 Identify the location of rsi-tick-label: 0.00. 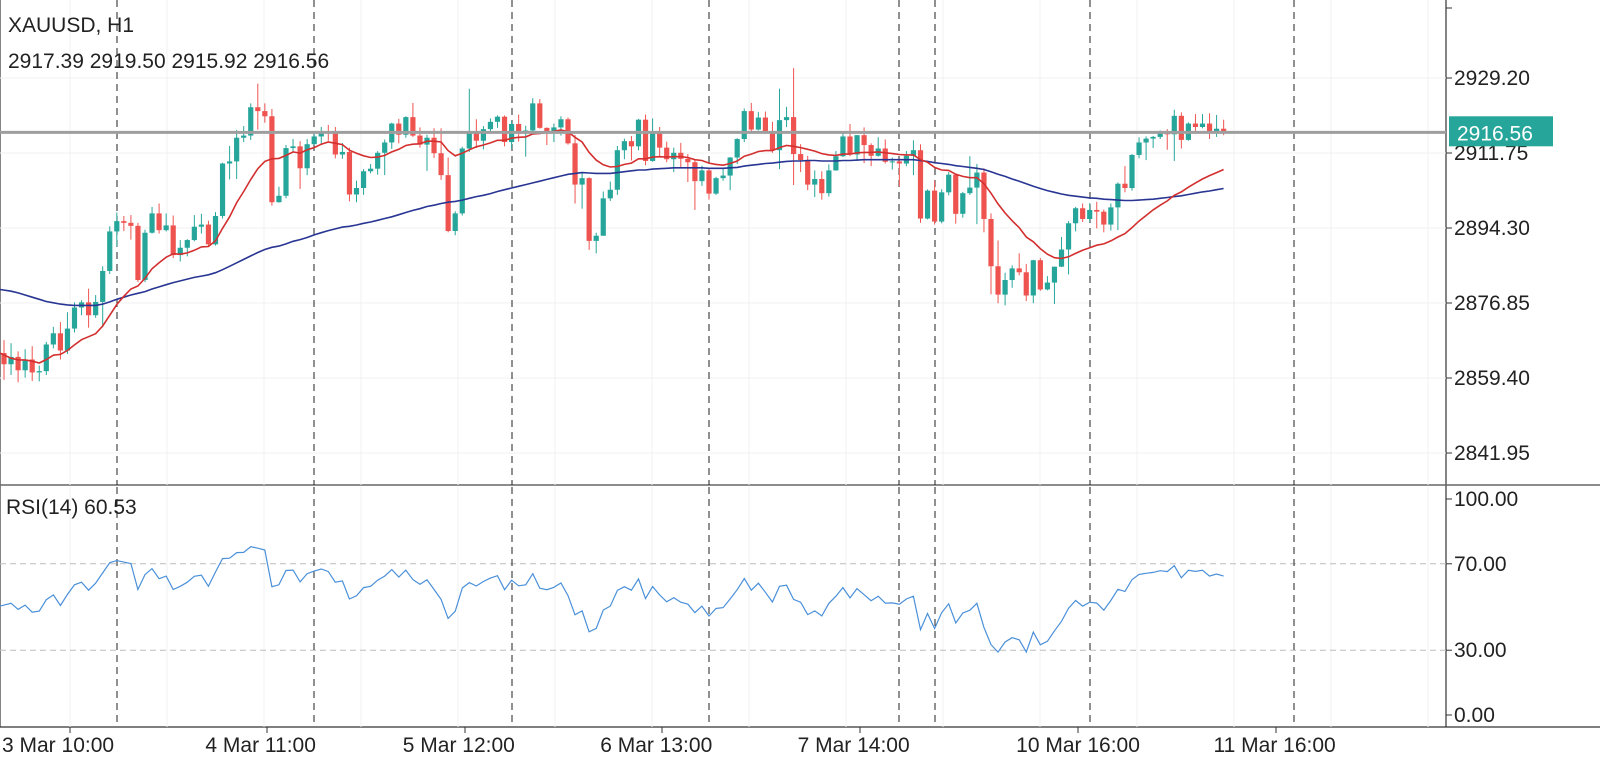
(1474, 715).